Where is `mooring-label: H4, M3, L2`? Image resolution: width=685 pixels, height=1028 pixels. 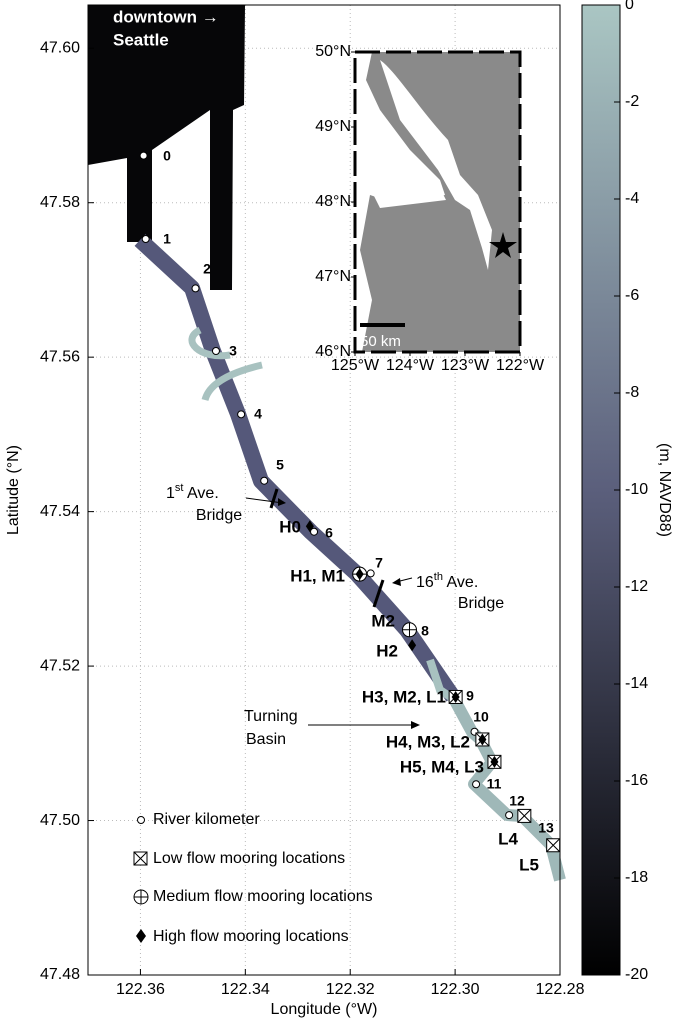 mooring-label: H4, M3, L2 is located at coordinates (428, 741).